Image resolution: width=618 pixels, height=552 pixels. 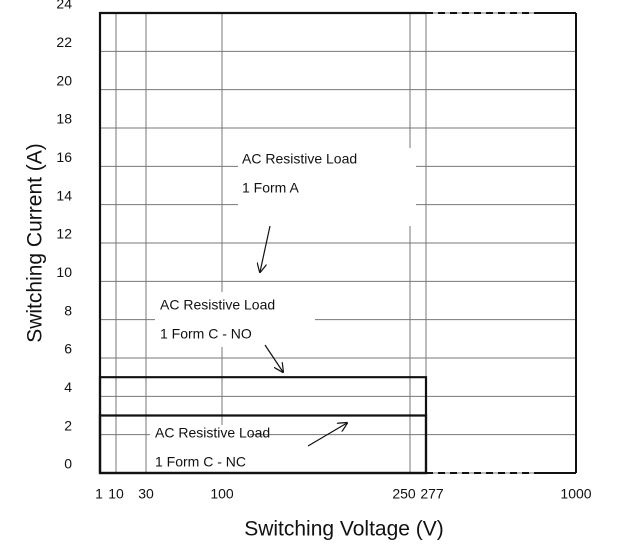 What do you see at coordinates (64, 157) in the screenshot?
I see `y-tick-label: 16` at bounding box center [64, 157].